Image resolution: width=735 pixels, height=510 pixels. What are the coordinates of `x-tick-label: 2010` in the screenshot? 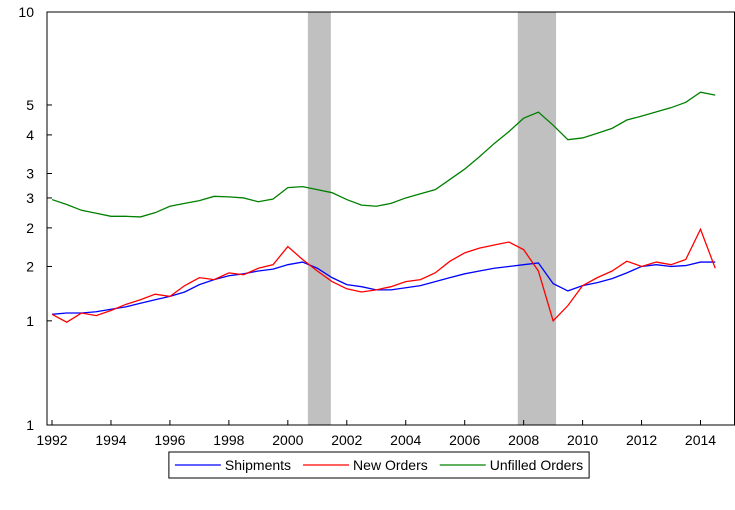 It's located at (582, 440).